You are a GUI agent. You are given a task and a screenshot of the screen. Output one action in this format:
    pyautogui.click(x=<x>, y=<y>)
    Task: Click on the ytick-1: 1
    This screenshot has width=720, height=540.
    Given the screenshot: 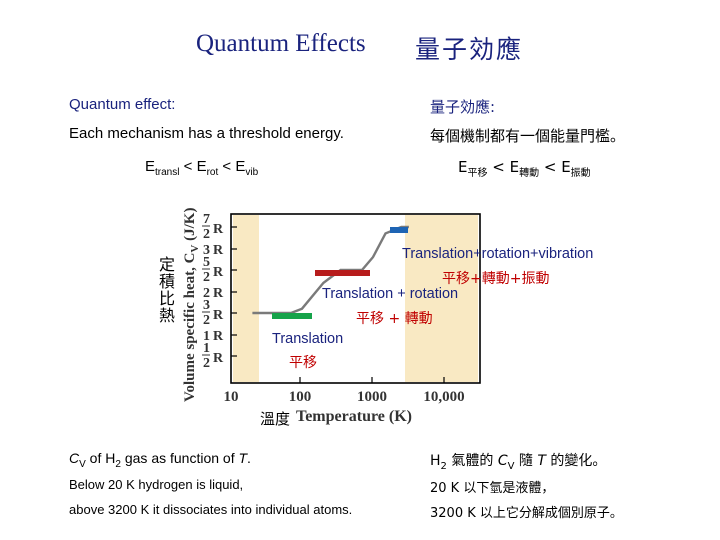 What is the action you would take?
    pyautogui.click(x=206, y=336)
    